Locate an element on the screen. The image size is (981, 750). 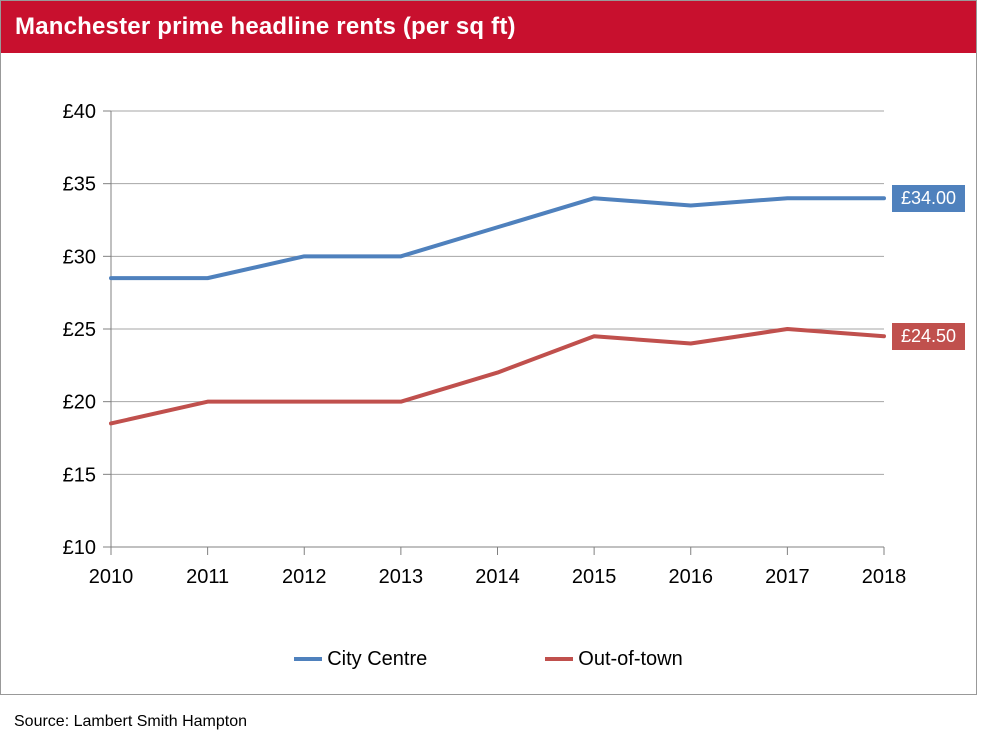
source-row: Source: Lambert Smith Hampton is located at coordinates (490, 722).